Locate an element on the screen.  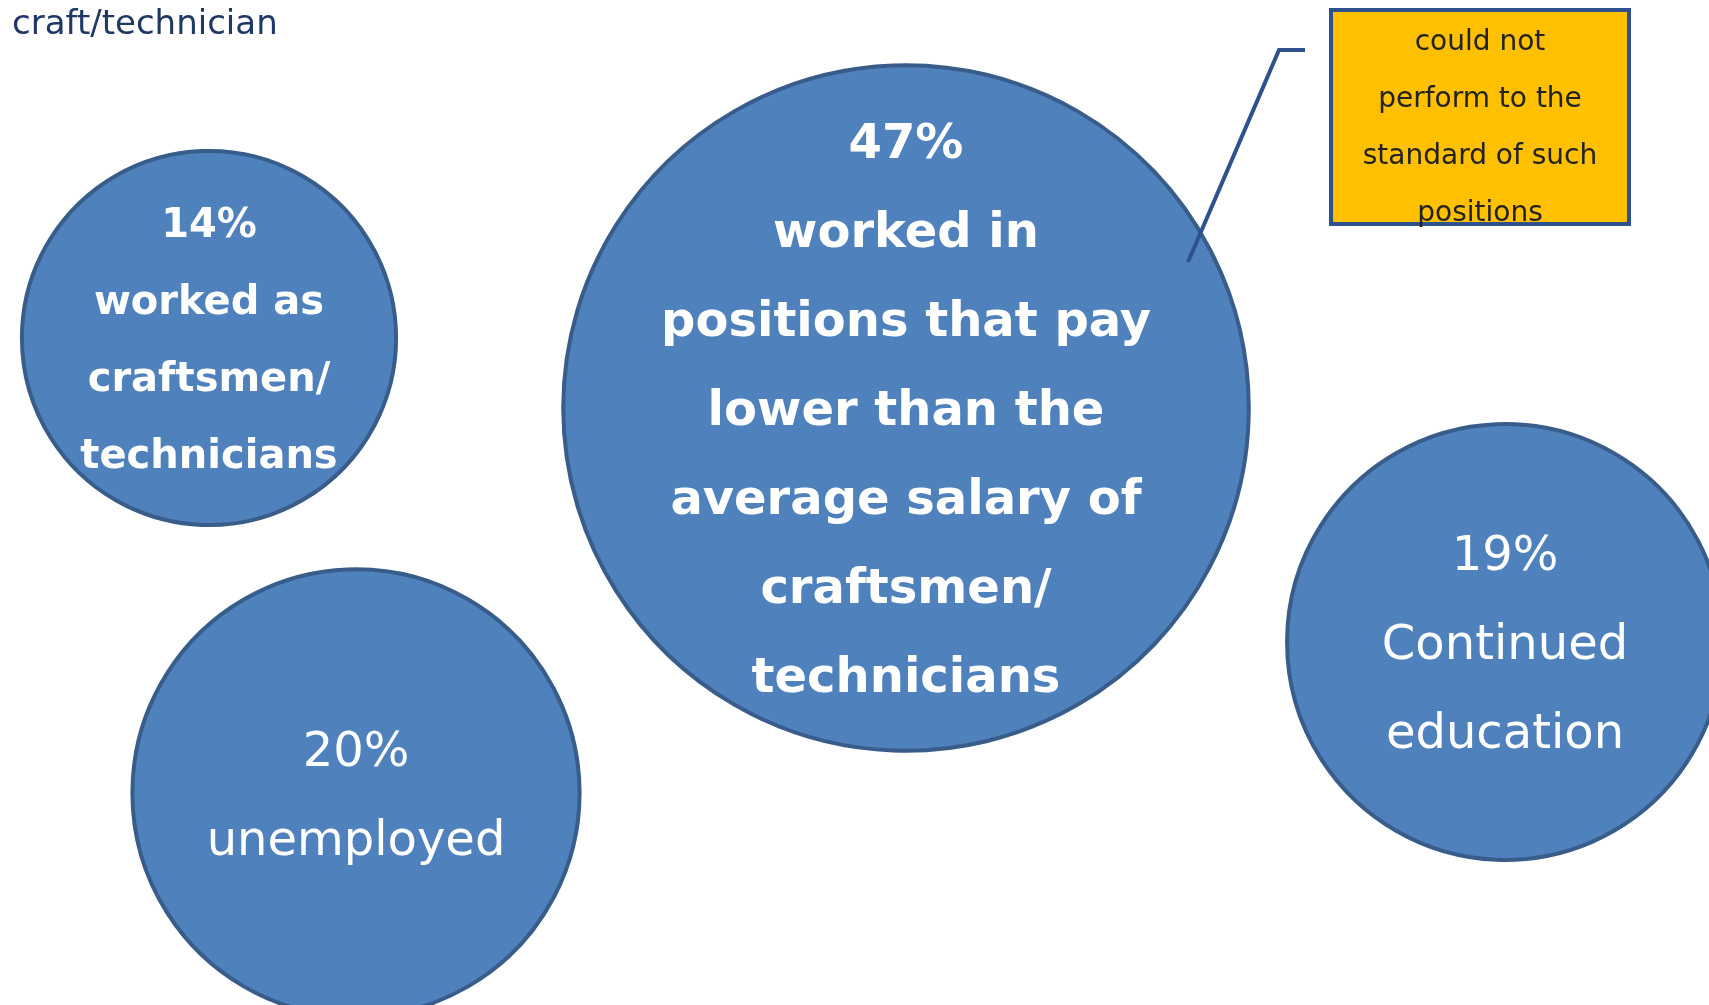
category-label: worked as craftsmen/ technicians is located at coordinates (209, 376).